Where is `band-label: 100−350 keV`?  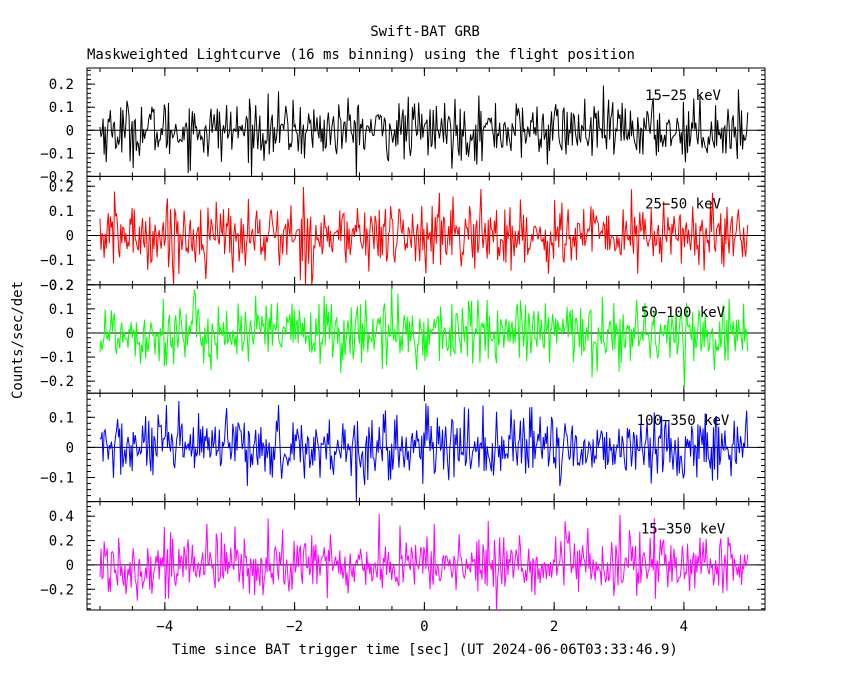 band-label: 100−350 keV is located at coordinates (683, 421).